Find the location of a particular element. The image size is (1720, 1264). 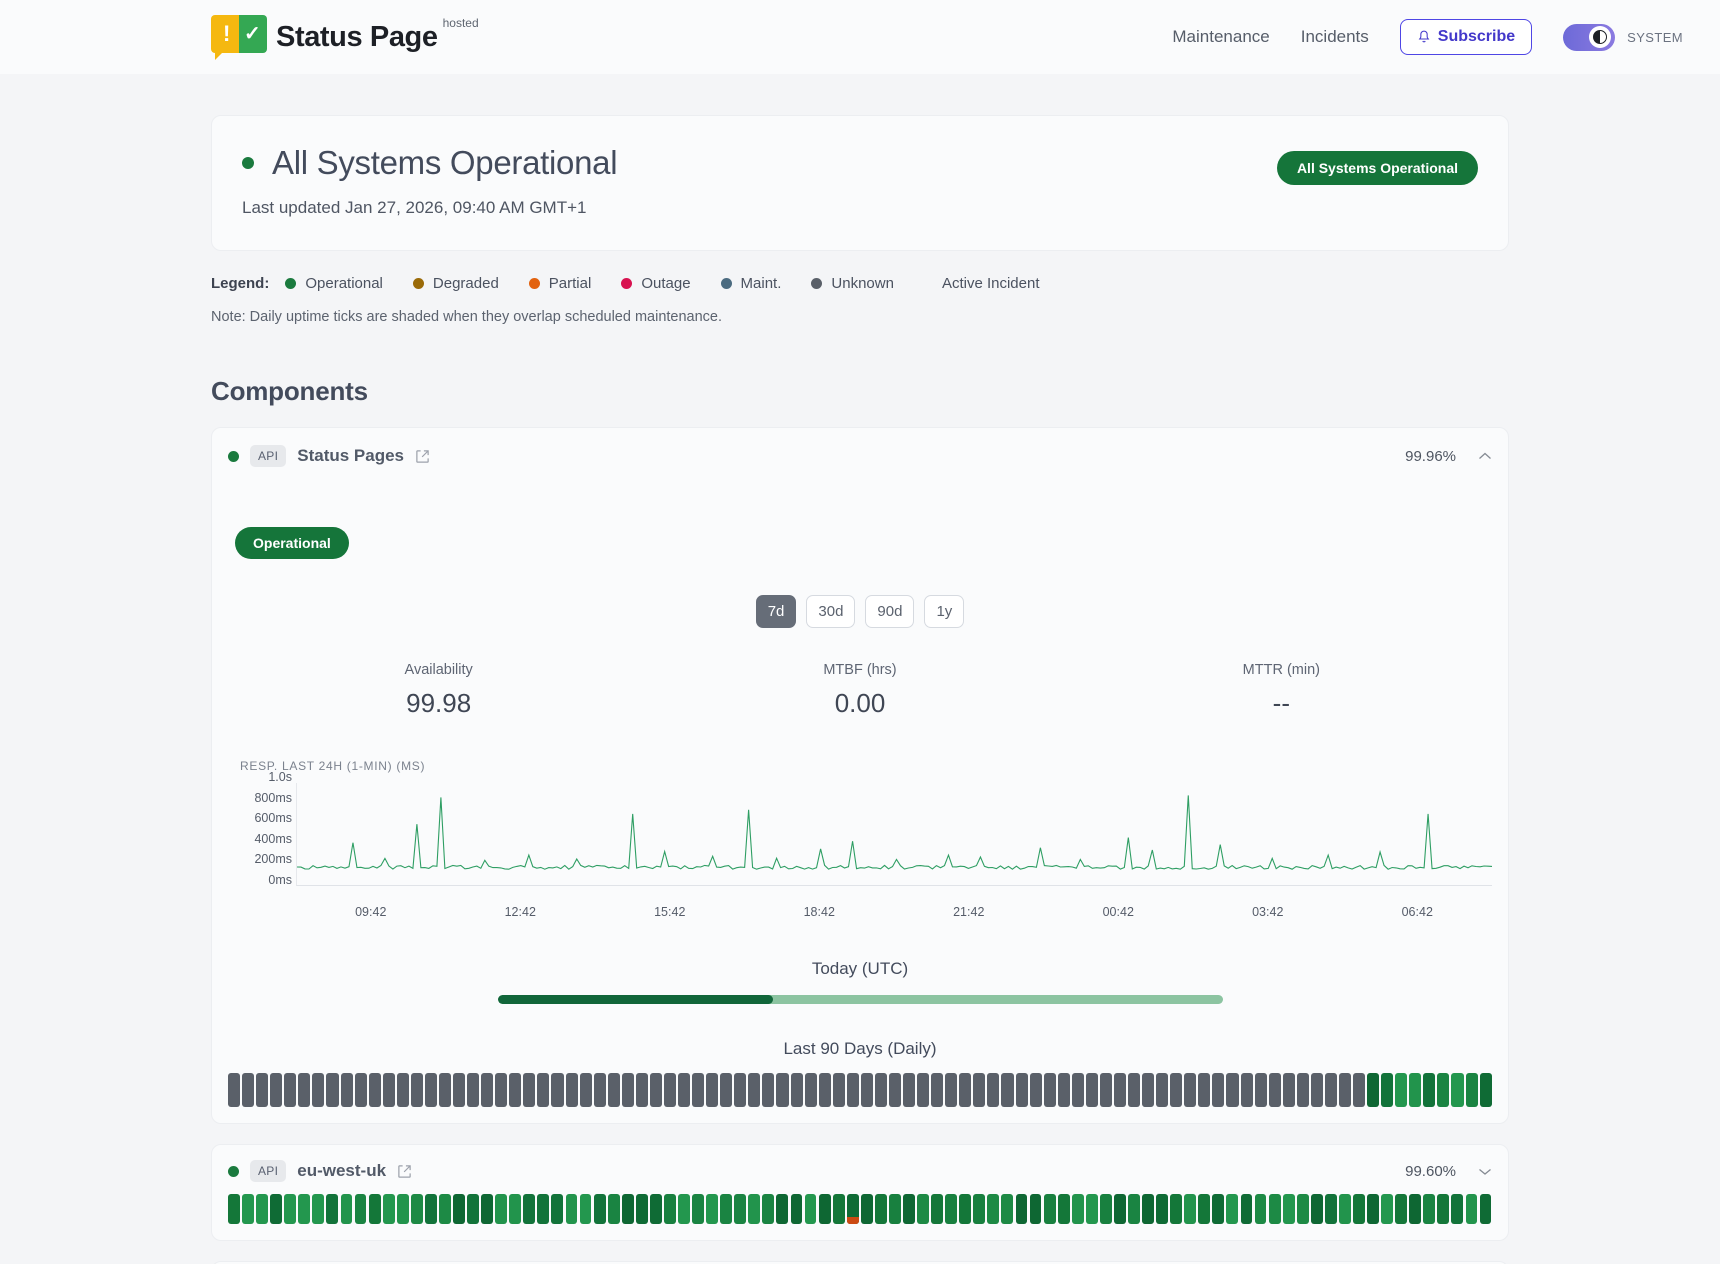

nav-maintenance: Maintenance is located at coordinates (1221, 36).